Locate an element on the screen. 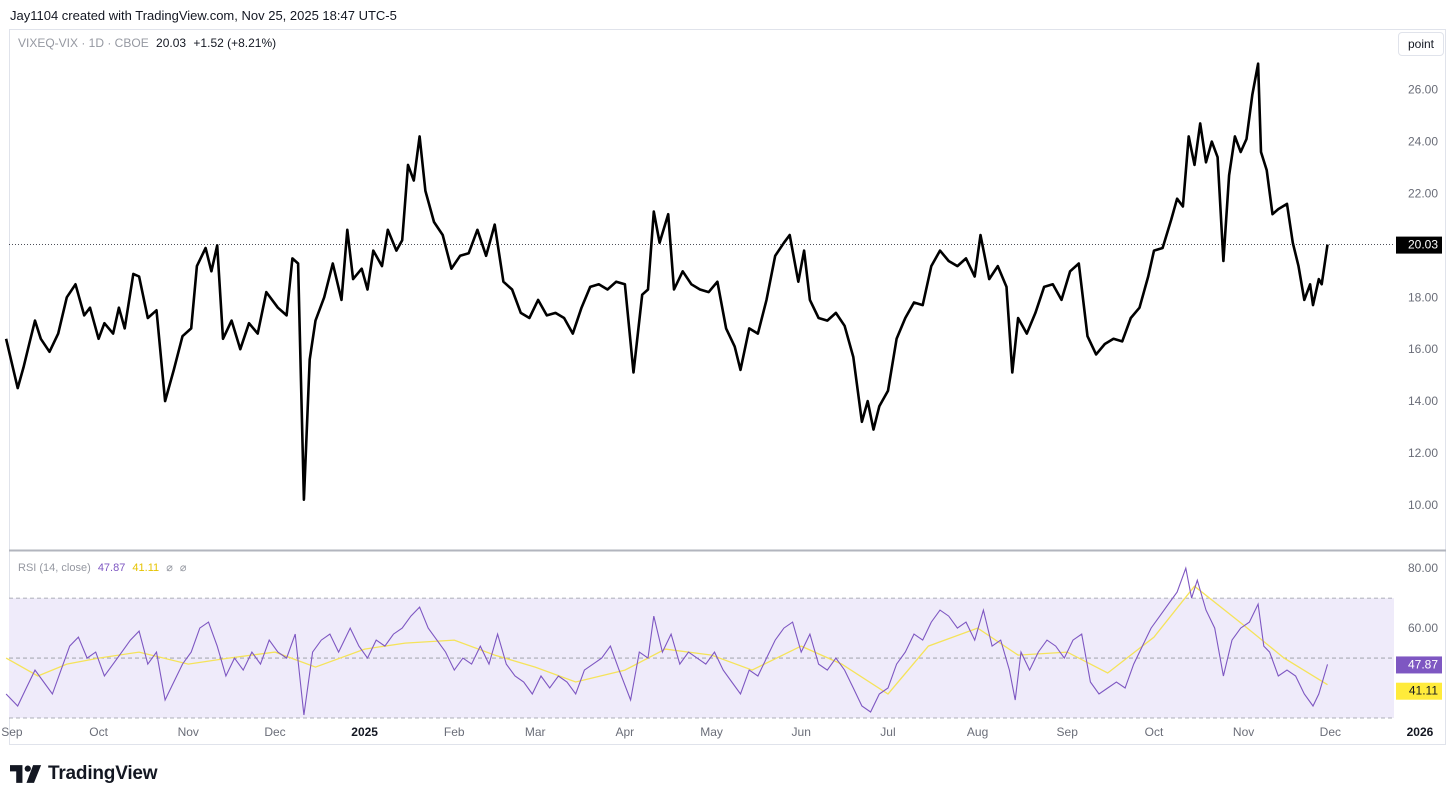 This screenshot has height=804, width=1456. time-tick-label: 2026 is located at coordinates (1420, 732).